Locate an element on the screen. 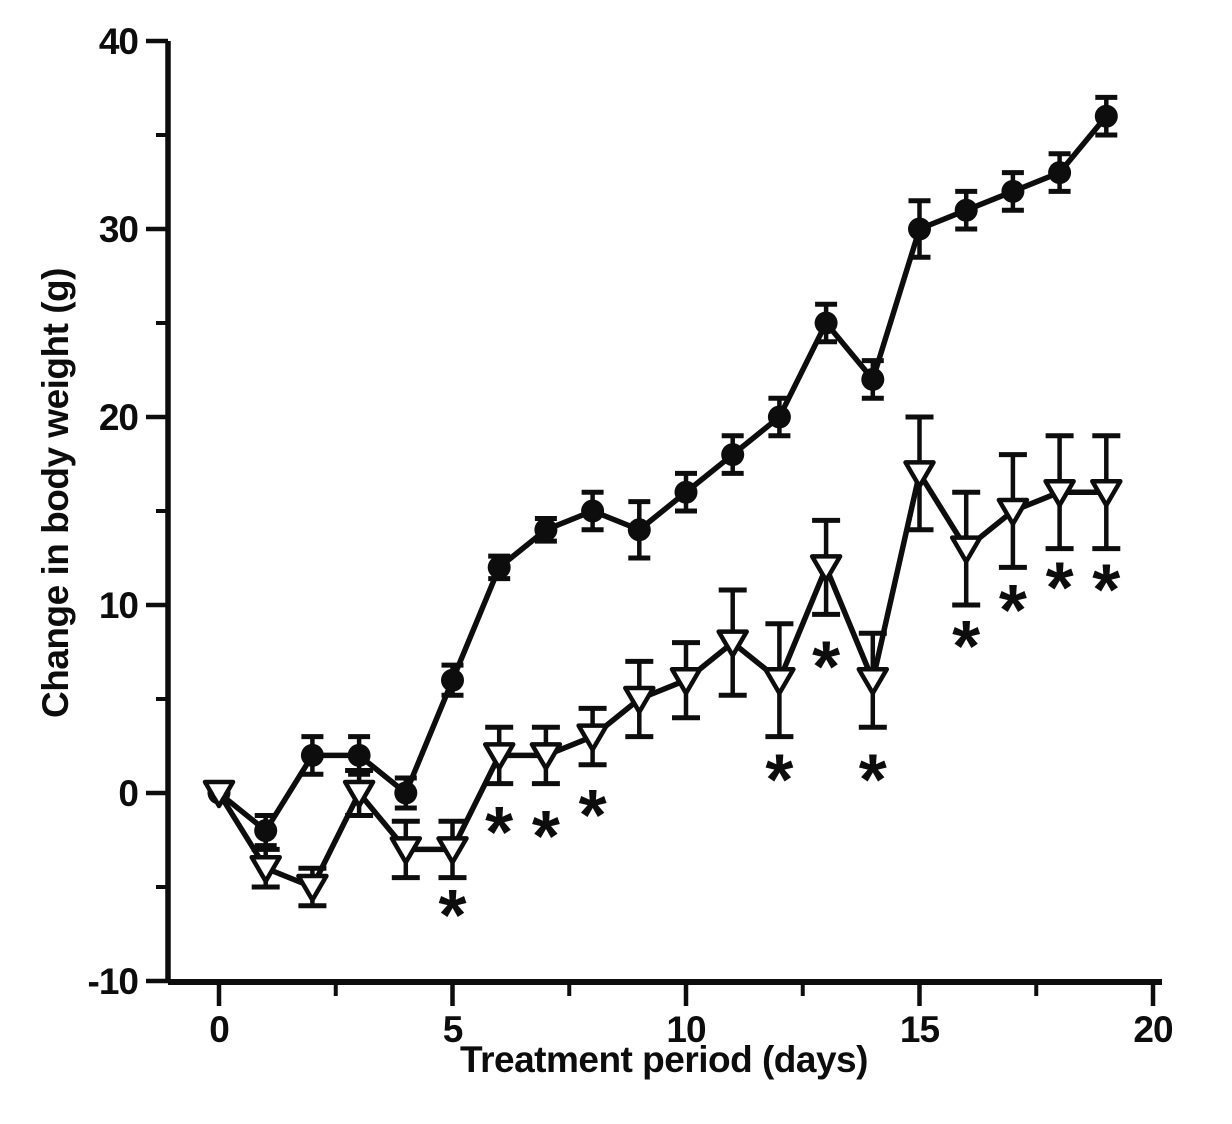 The image size is (1232, 1124). y-tick-label: 20 is located at coordinates (119, 417).